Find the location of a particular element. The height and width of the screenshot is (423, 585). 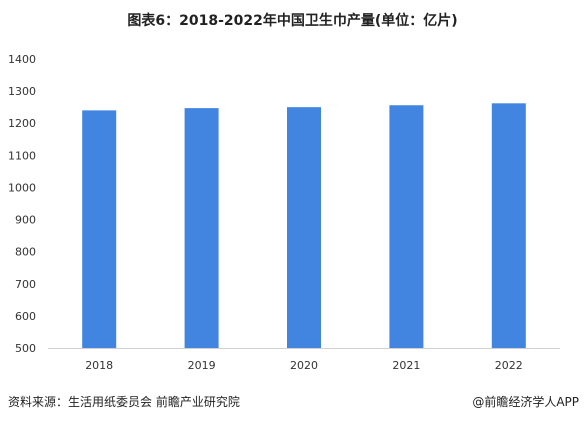

credit-note: @前瞻经济学人APP is located at coordinates (525, 402).